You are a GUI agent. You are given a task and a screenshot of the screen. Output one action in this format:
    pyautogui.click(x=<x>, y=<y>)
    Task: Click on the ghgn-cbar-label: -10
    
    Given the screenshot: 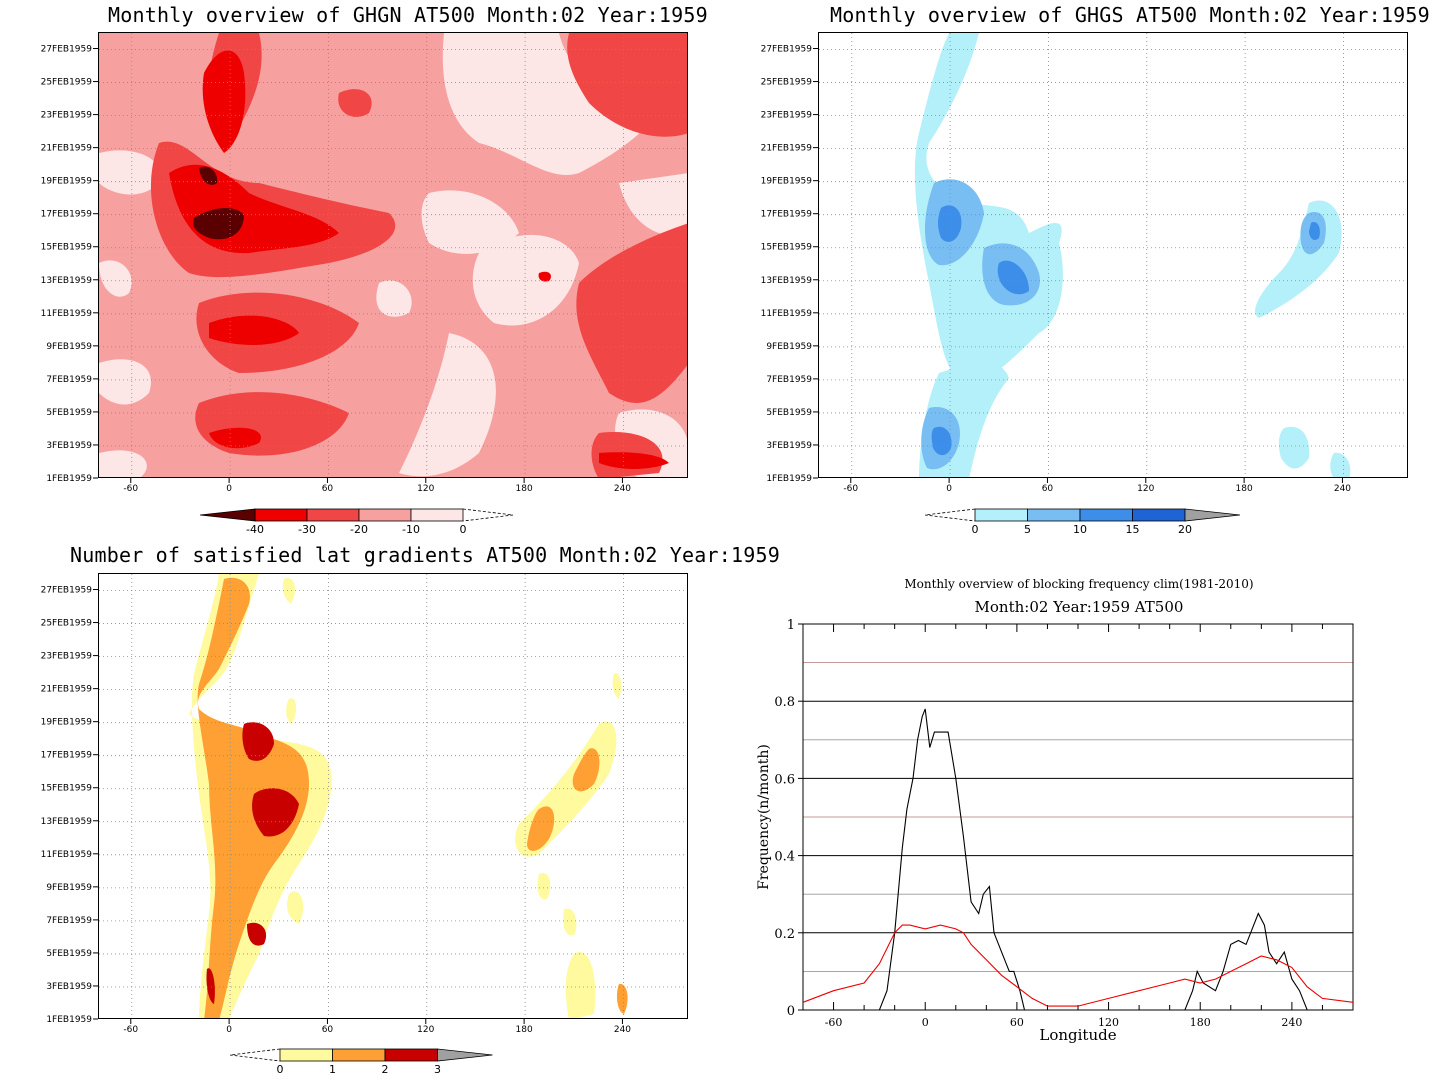 What is the action you would take?
    pyautogui.click(x=411, y=529)
    